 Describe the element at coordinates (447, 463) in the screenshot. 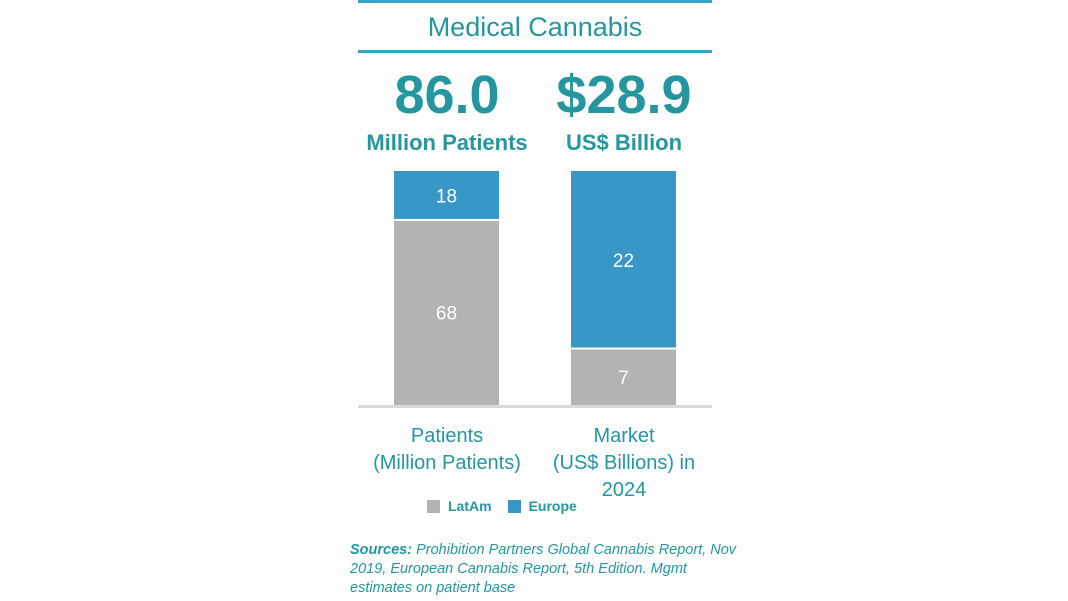

I see `category-label-line: (Million Patients)` at that location.